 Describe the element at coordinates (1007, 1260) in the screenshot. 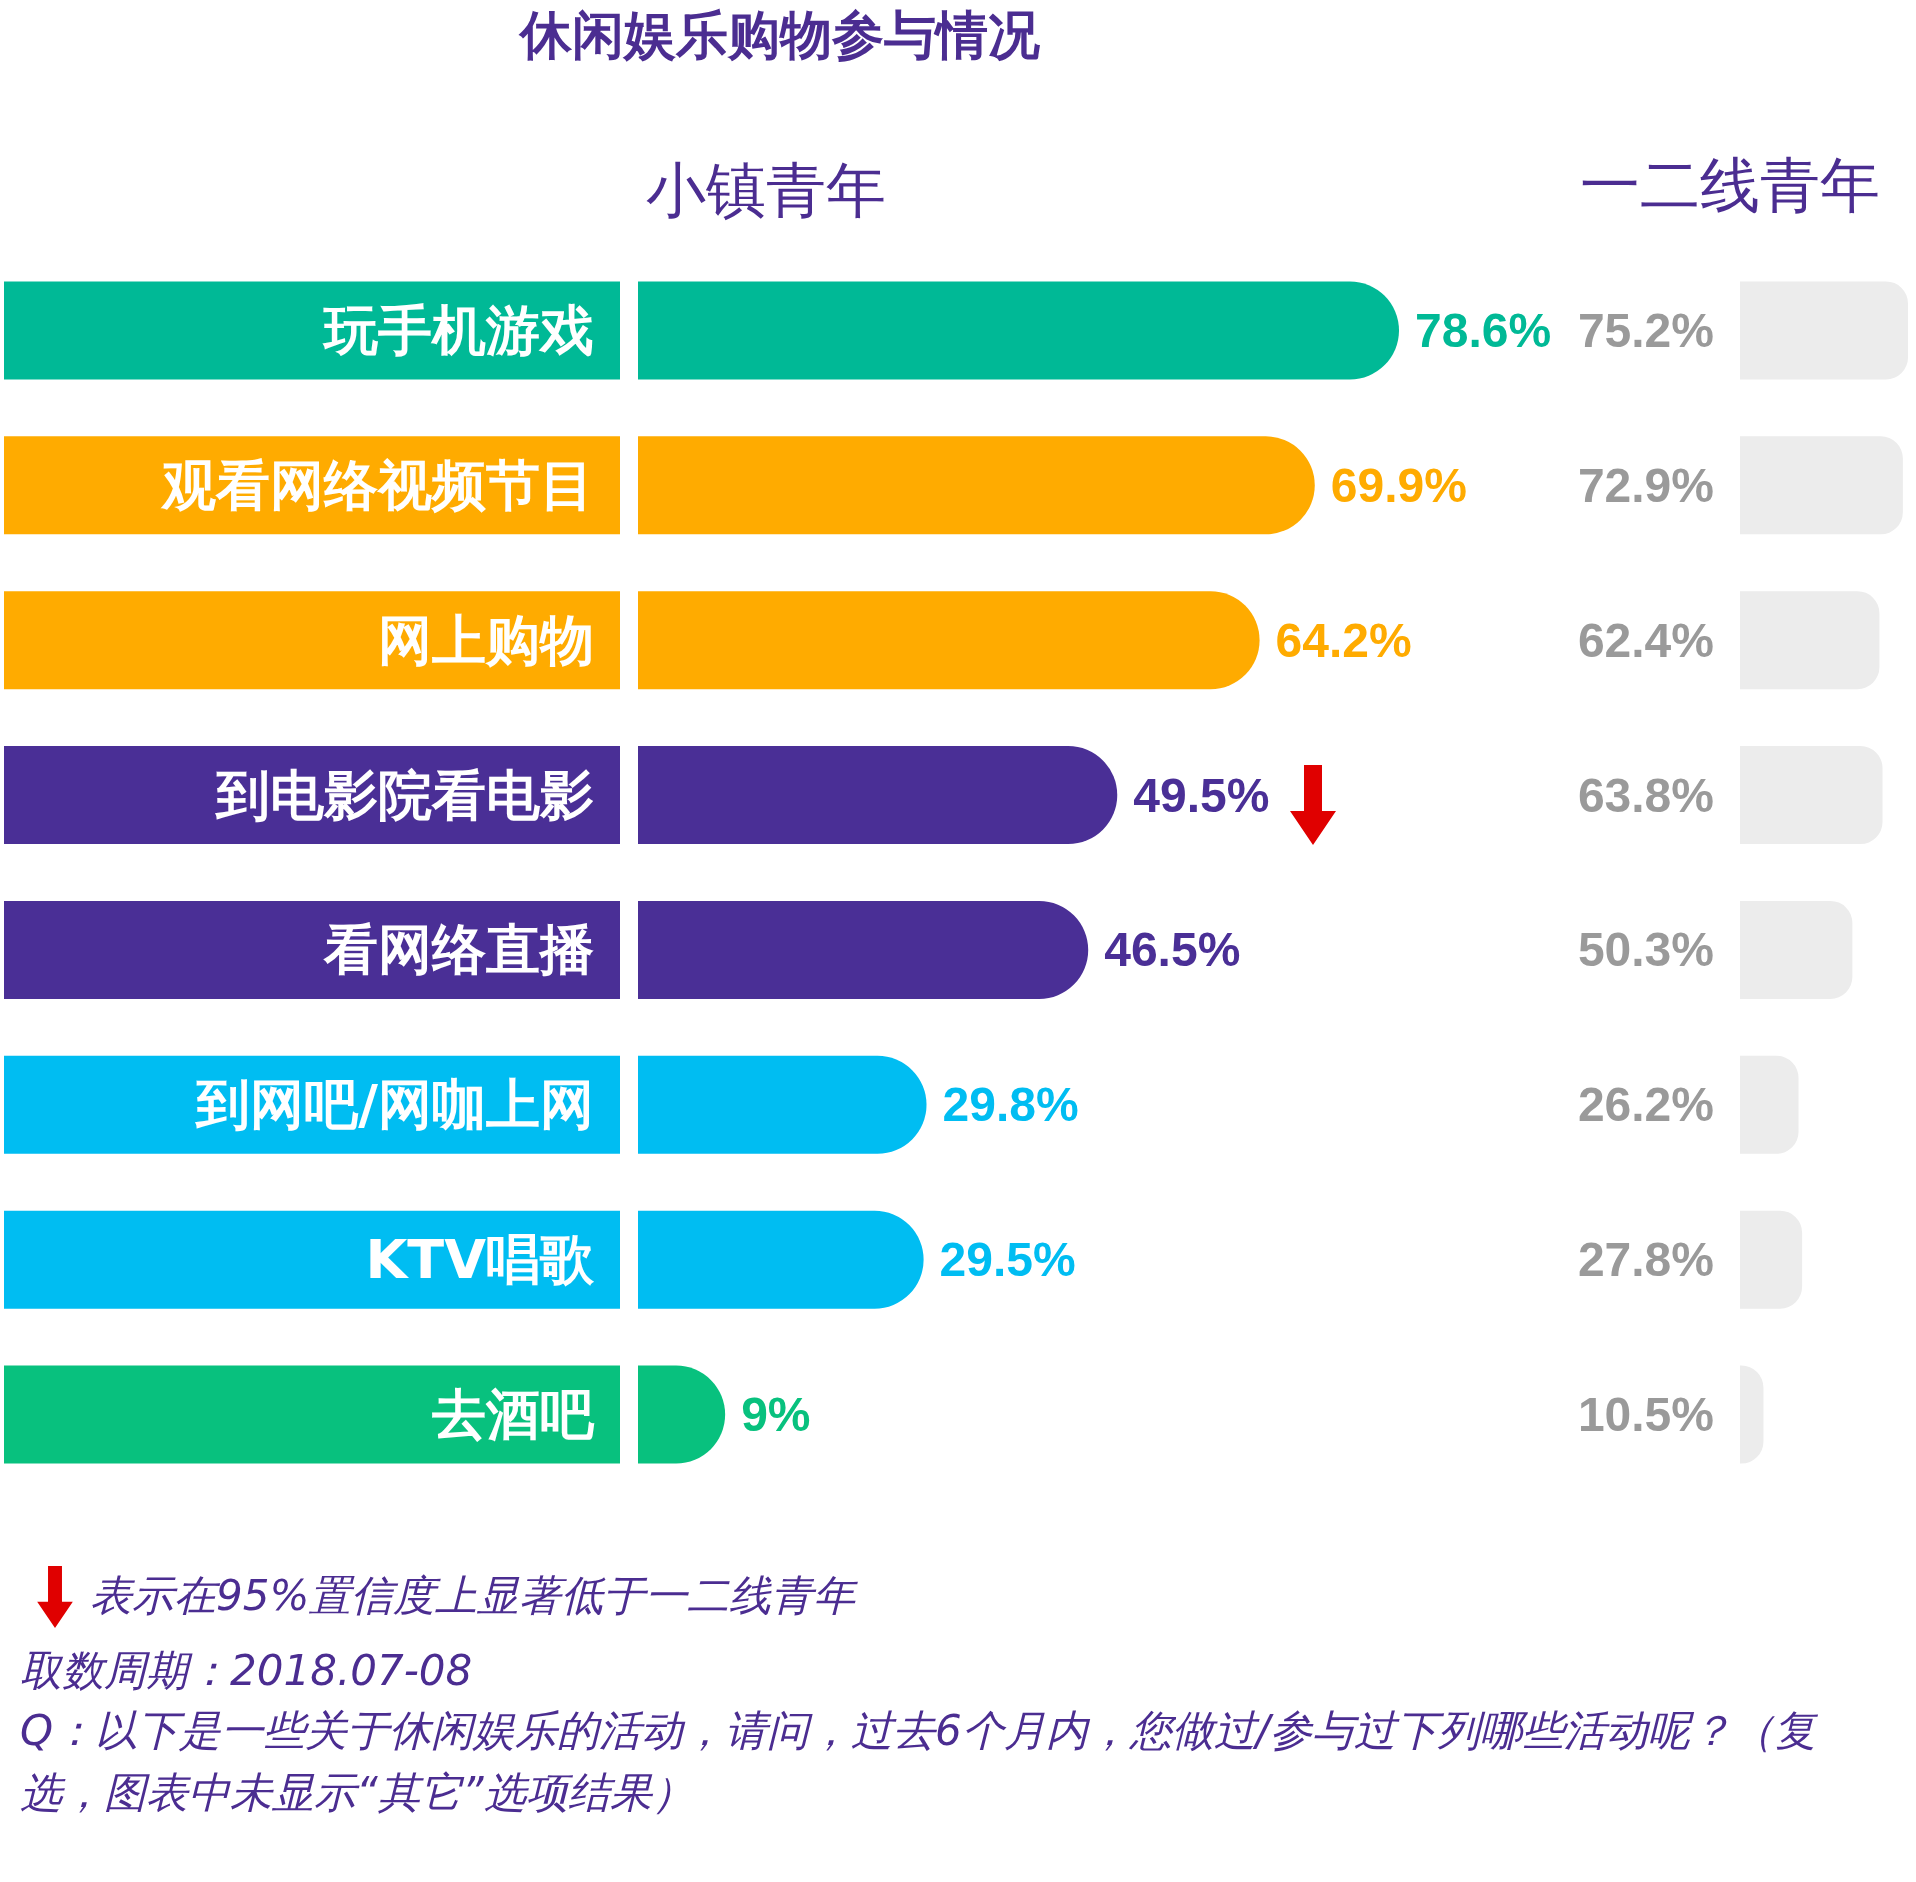

I see `data-label: 29.5%` at that location.